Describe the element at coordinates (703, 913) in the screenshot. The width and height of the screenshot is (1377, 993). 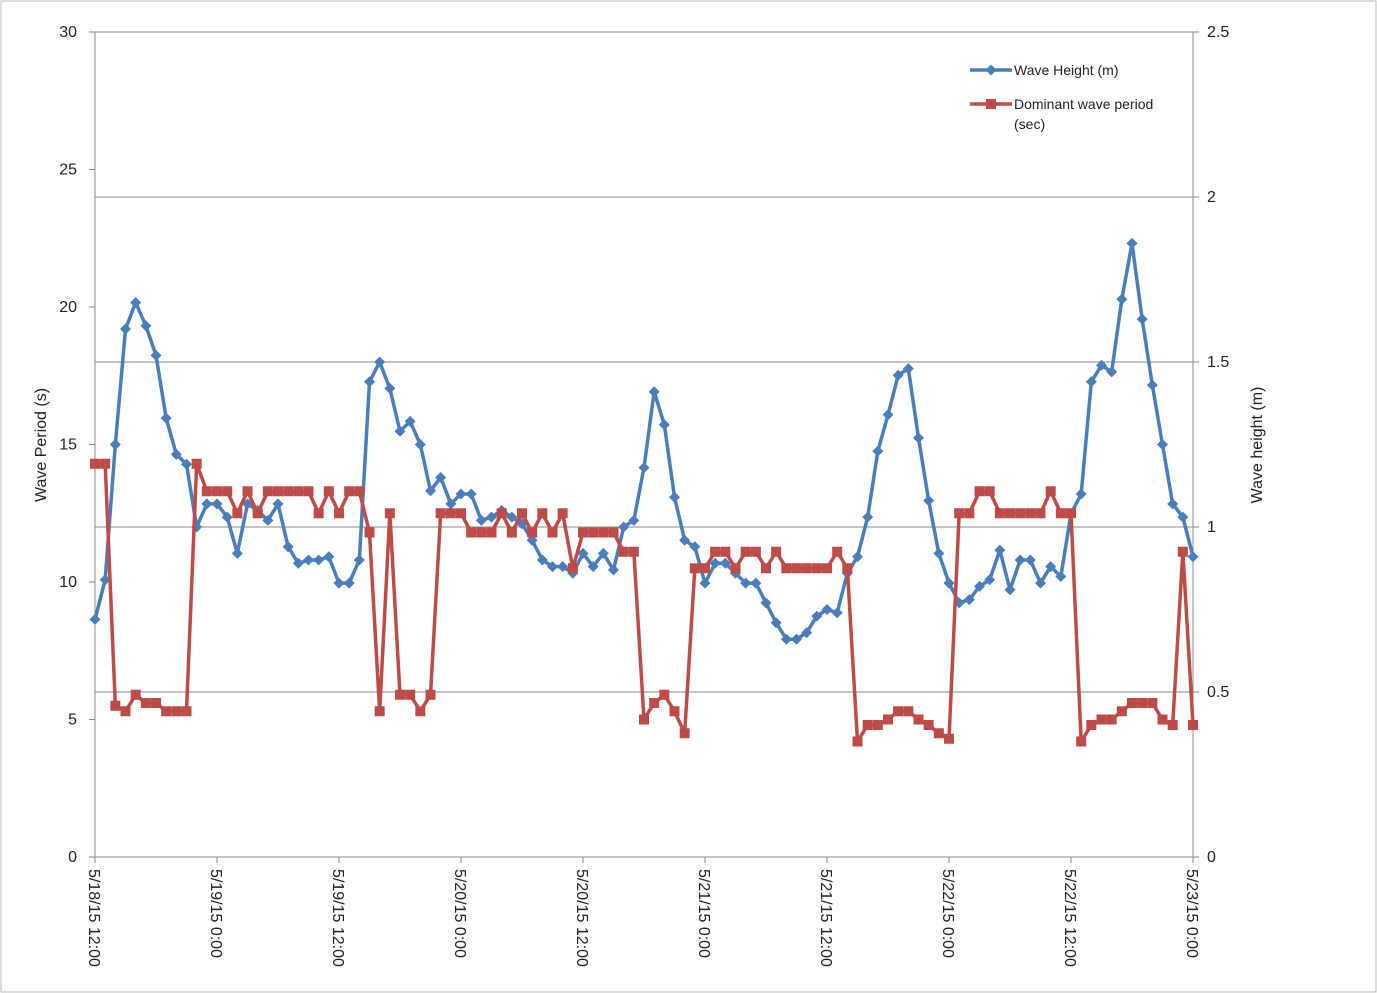
I see `x-tick-label: 5/21/15 0:00` at that location.